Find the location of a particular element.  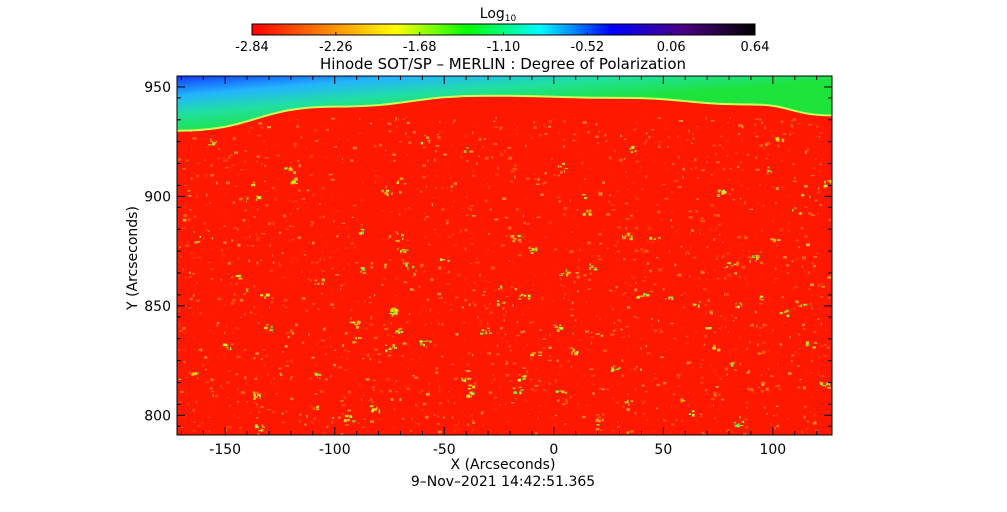

x-tick-label: 50 is located at coordinates (663, 450).